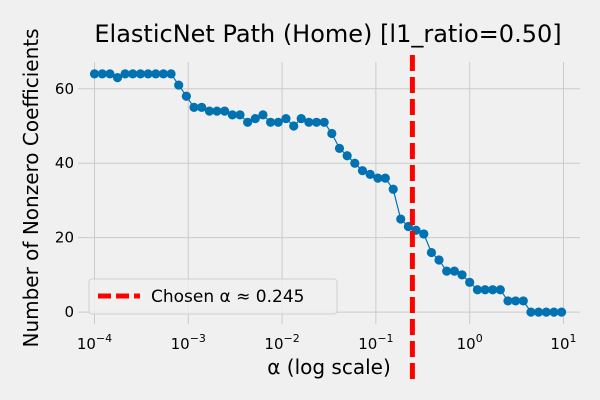 This screenshot has height=400, width=600. Describe the element at coordinates (94, 342) in the screenshot. I see `x-tick-label: 10⁻⁴` at that location.